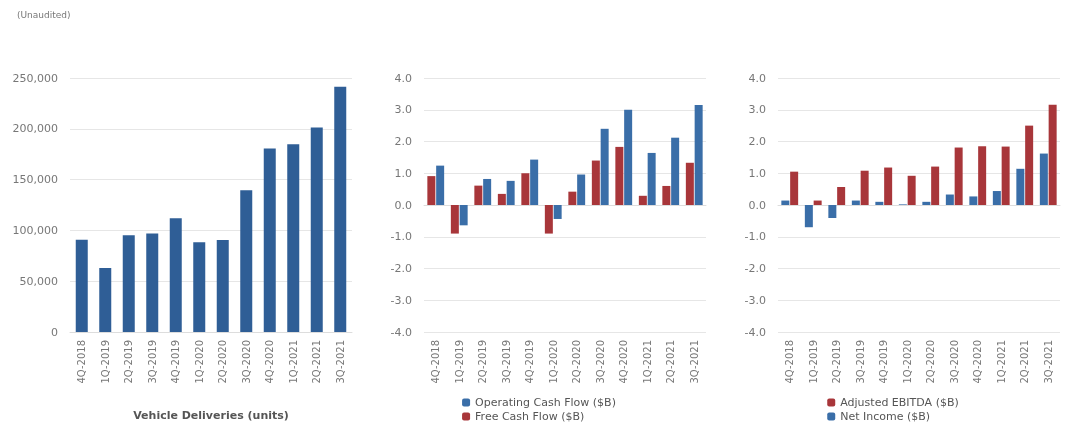 The height and width of the screenshot is (435, 1080). I want to click on y-tick-label: 0, so click(54, 332).